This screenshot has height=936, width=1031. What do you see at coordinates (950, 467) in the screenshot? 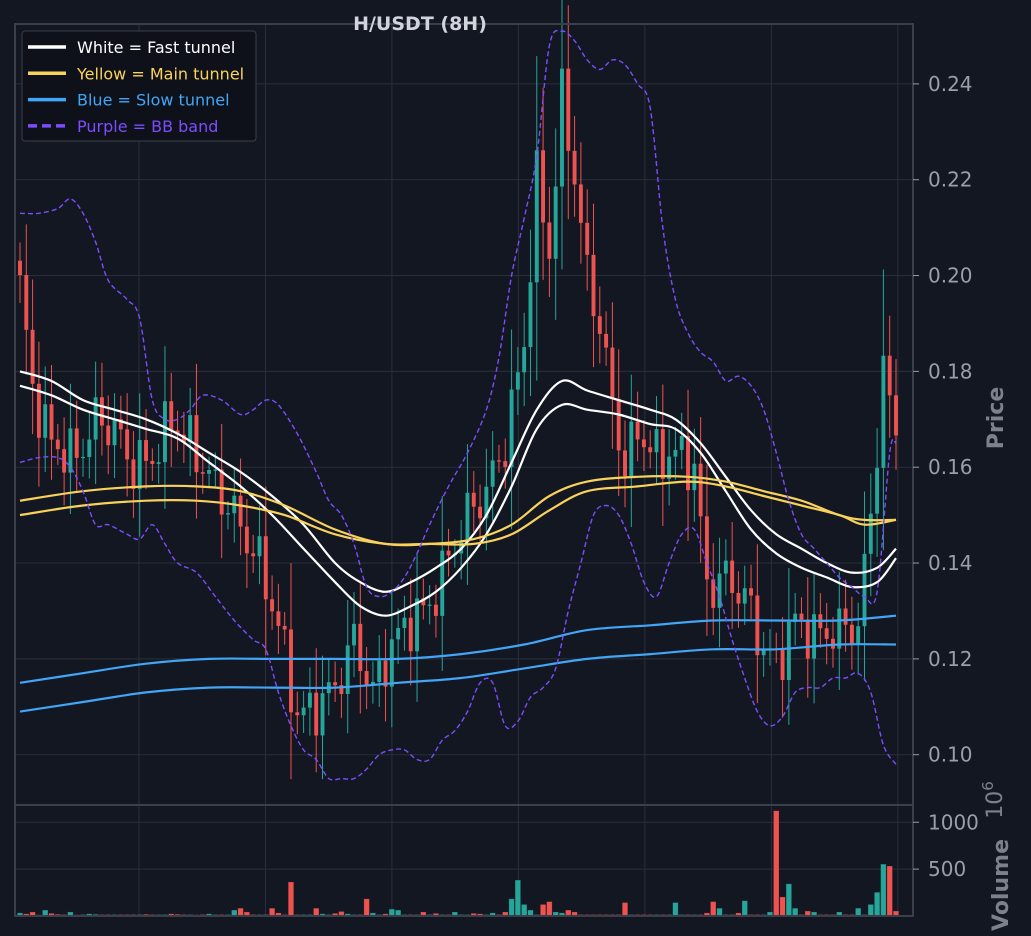
I see `price-tick-label: 0.16` at bounding box center [950, 467].